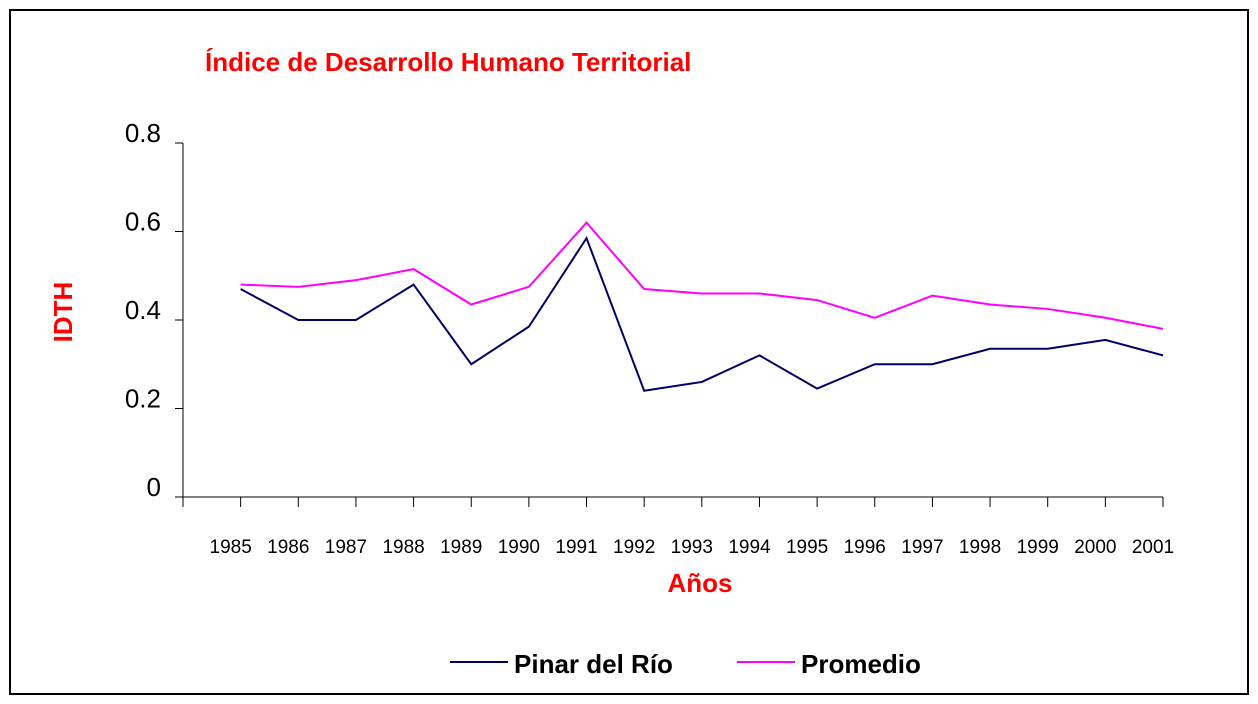 Image resolution: width=1258 pixels, height=704 pixels. What do you see at coordinates (749, 547) in the screenshot?
I see `x-tick-label: 1994` at bounding box center [749, 547].